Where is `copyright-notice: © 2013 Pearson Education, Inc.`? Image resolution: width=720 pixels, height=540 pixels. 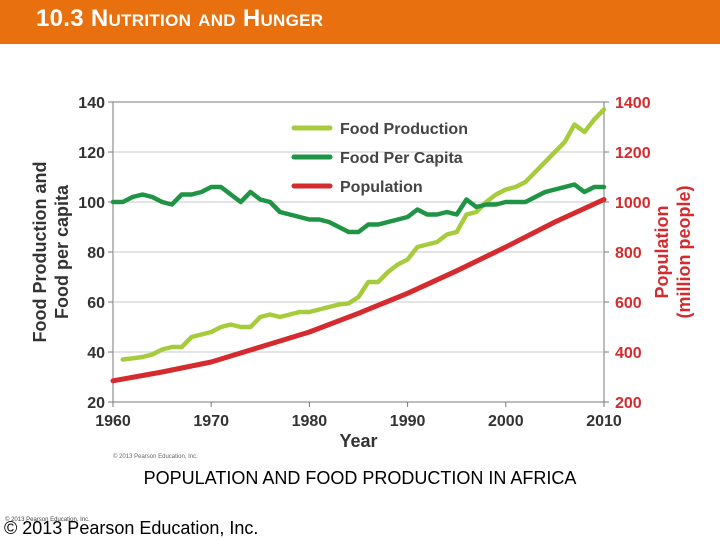
copyright-notice: © 2013 Pearson Education, Inc. is located at coordinates (131, 528).